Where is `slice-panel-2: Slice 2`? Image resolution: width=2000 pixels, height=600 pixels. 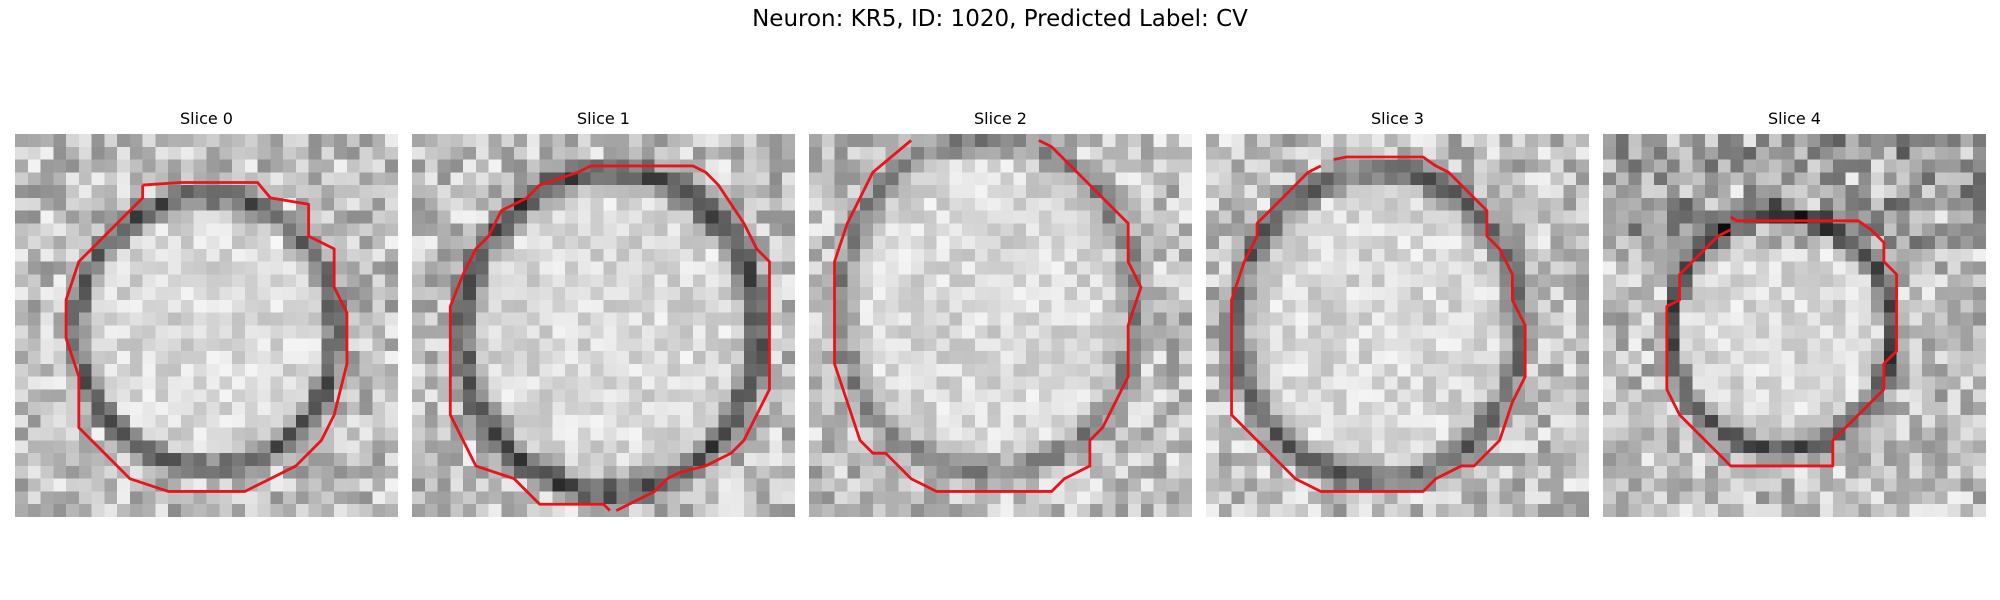
slice-panel-2: Slice 2 is located at coordinates (1000, 312).